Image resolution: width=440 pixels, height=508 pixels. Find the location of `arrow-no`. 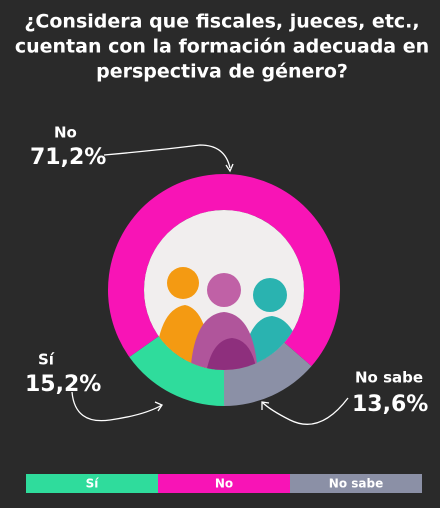

arrow-no is located at coordinates (167, 156).